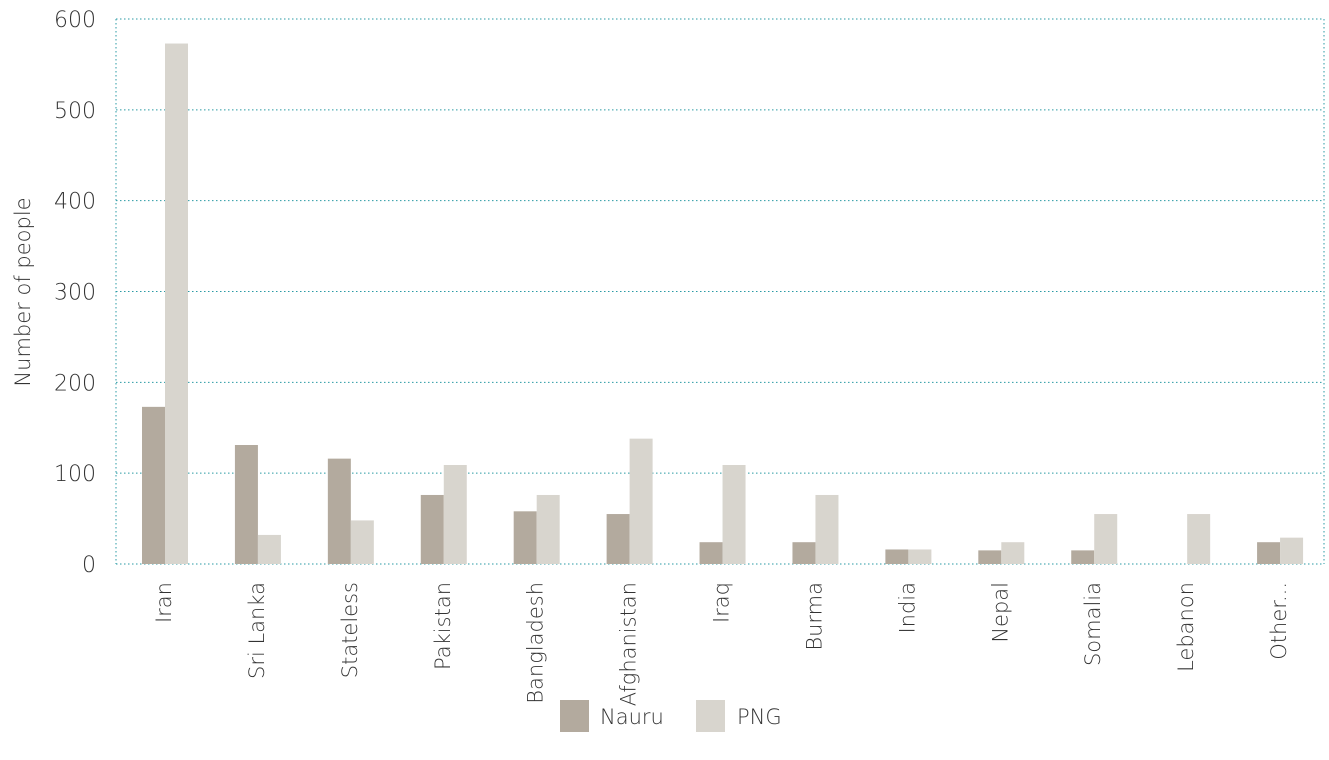 This screenshot has width=1329, height=760. Describe the element at coordinates (525, 537) in the screenshot. I see `bar-nauru-bangladesh` at that location.